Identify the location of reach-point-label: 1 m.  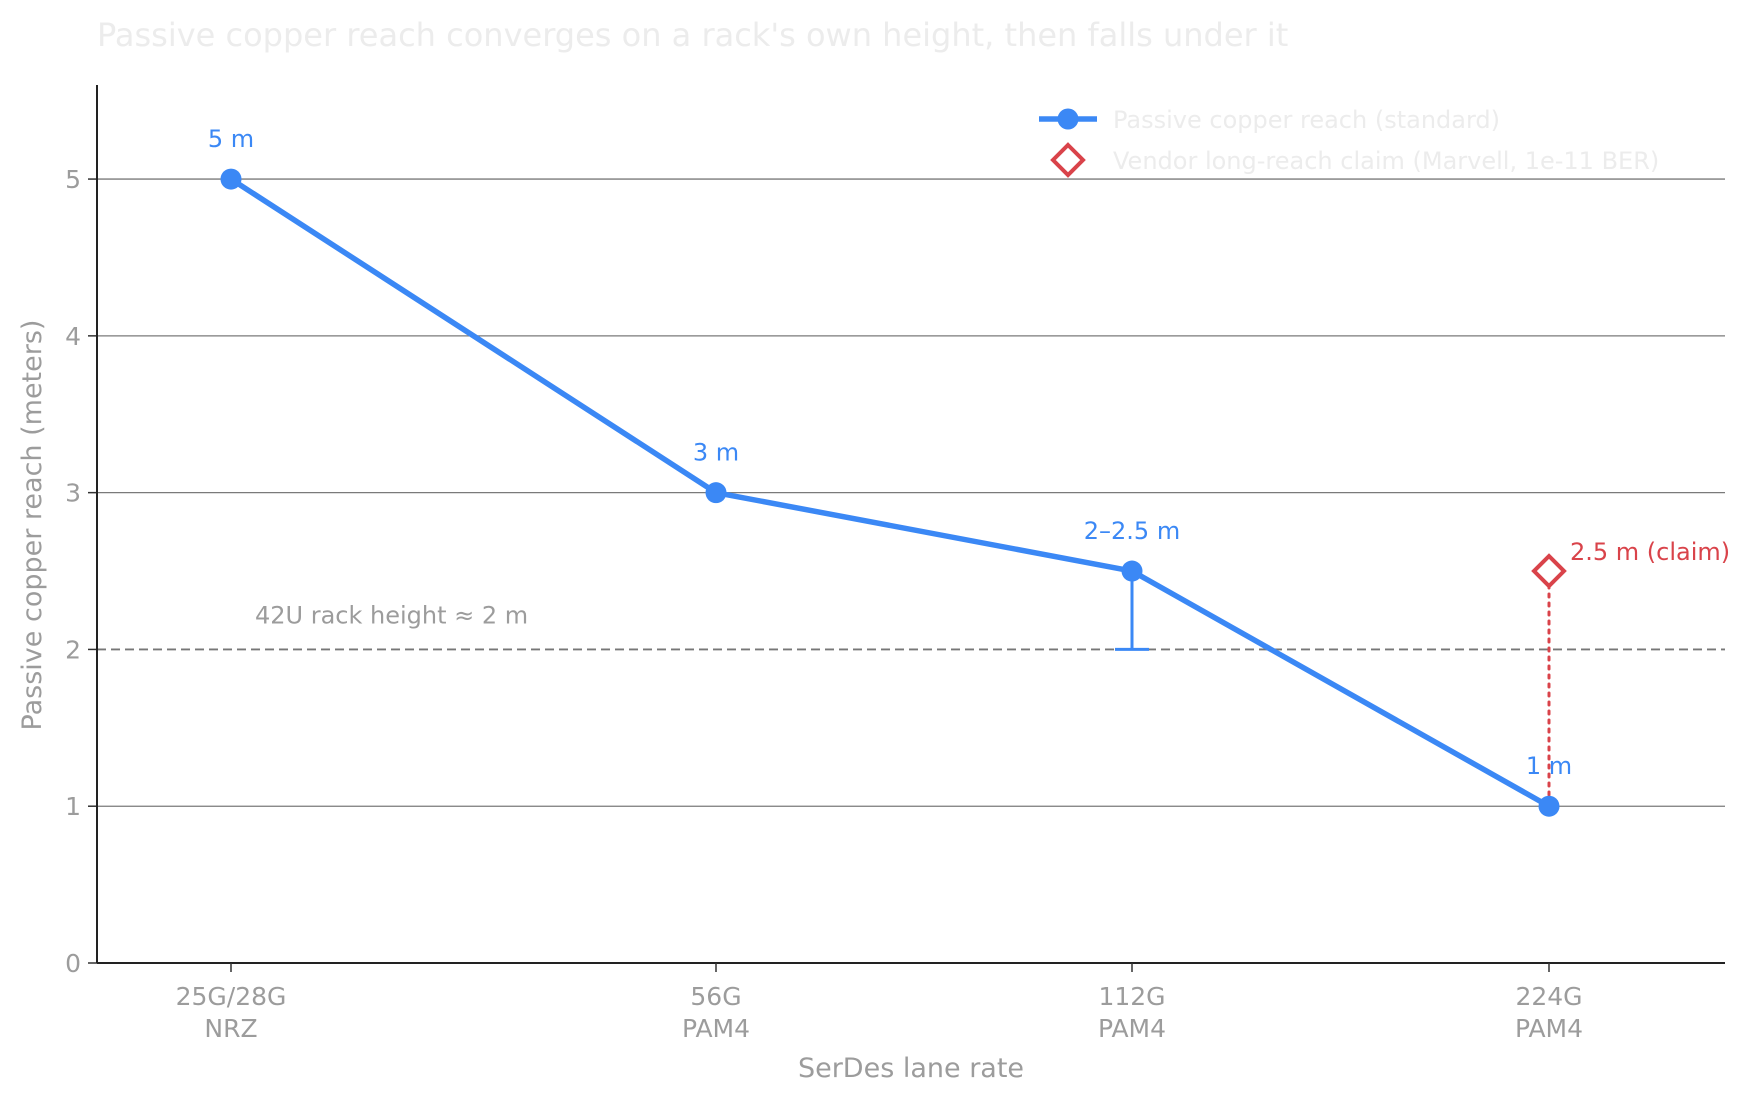
(1549, 766).